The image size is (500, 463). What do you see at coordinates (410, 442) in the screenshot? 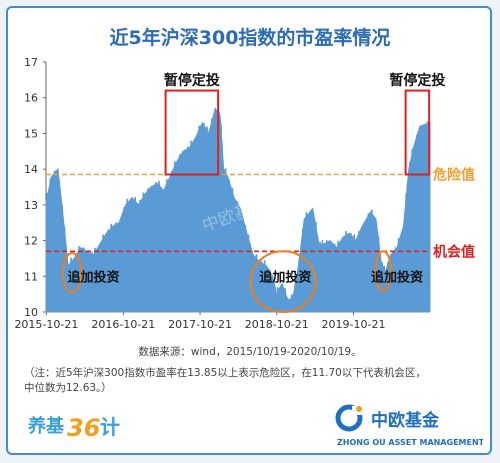
I see `logo-right-english: ZHONG OU ASSET MANAGEMENT` at bounding box center [410, 442].